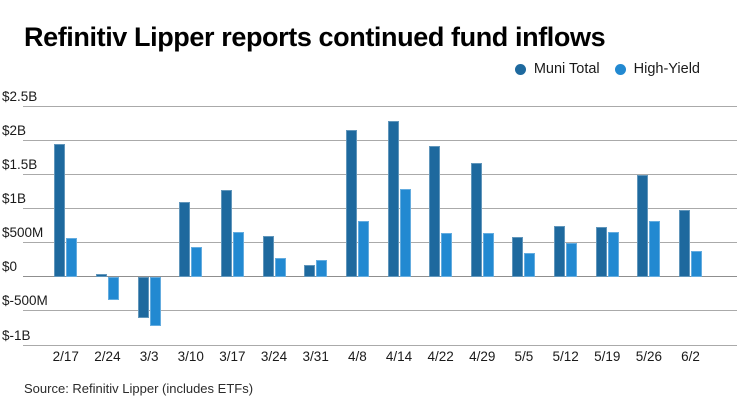 The width and height of the screenshot is (740, 416). I want to click on x-axis-tick-label: 5/19, so click(607, 356).